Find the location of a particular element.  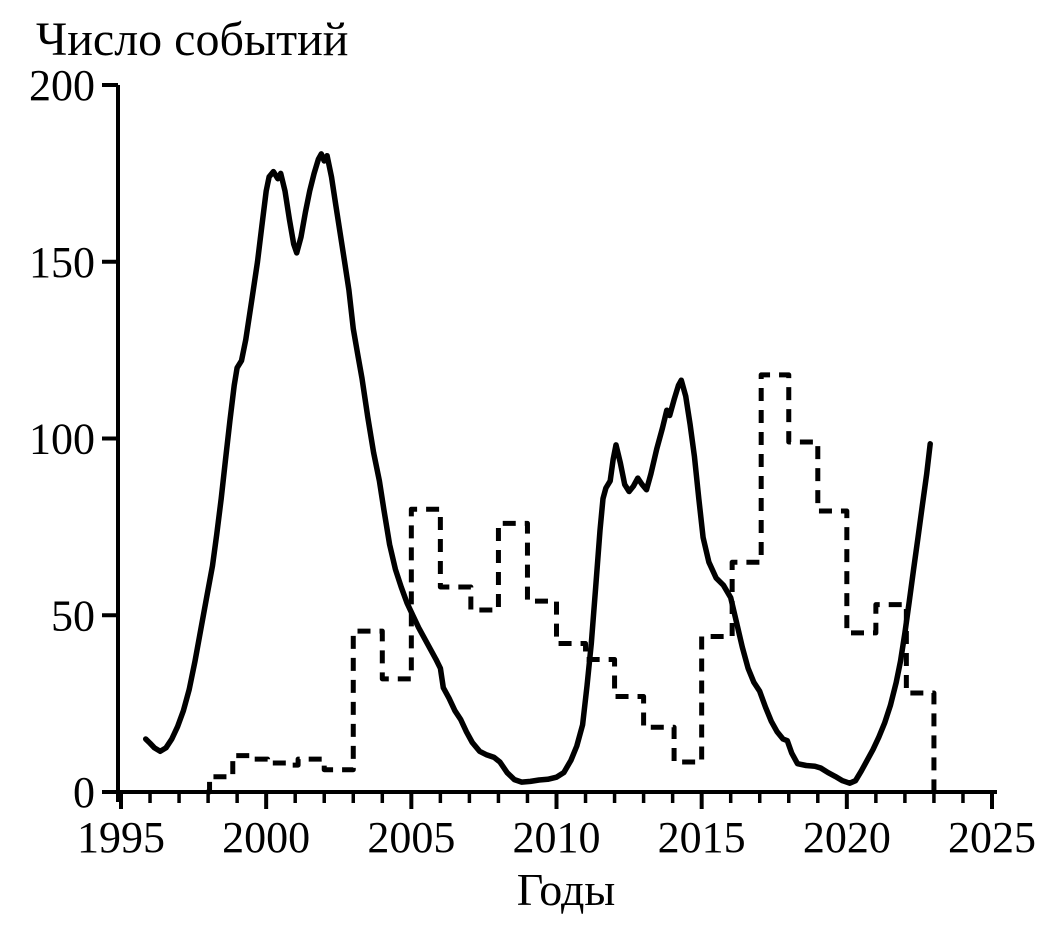

y-tick-label: 100 is located at coordinates (62, 439).